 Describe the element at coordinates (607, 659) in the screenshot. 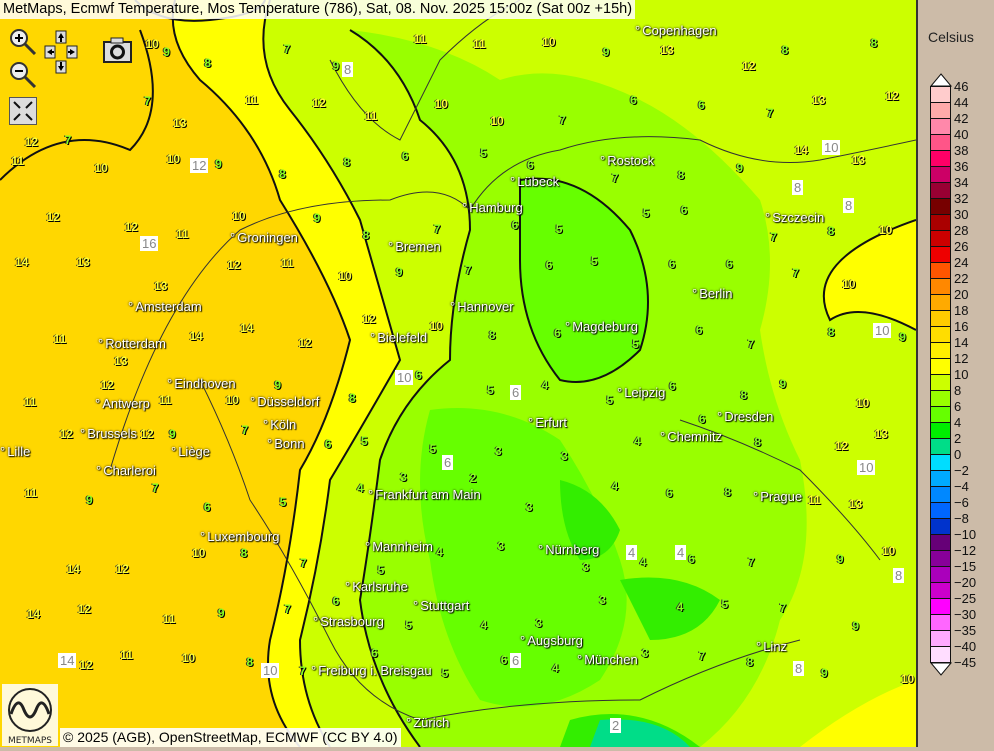

I see `city-label: München` at that location.